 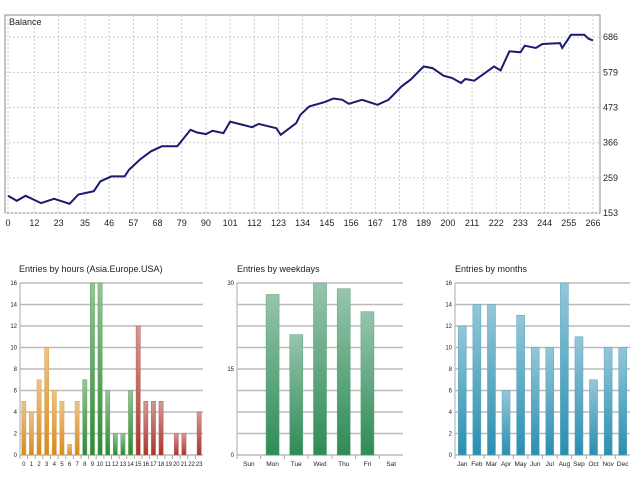 I want to click on bar-jul, so click(x=550, y=401).